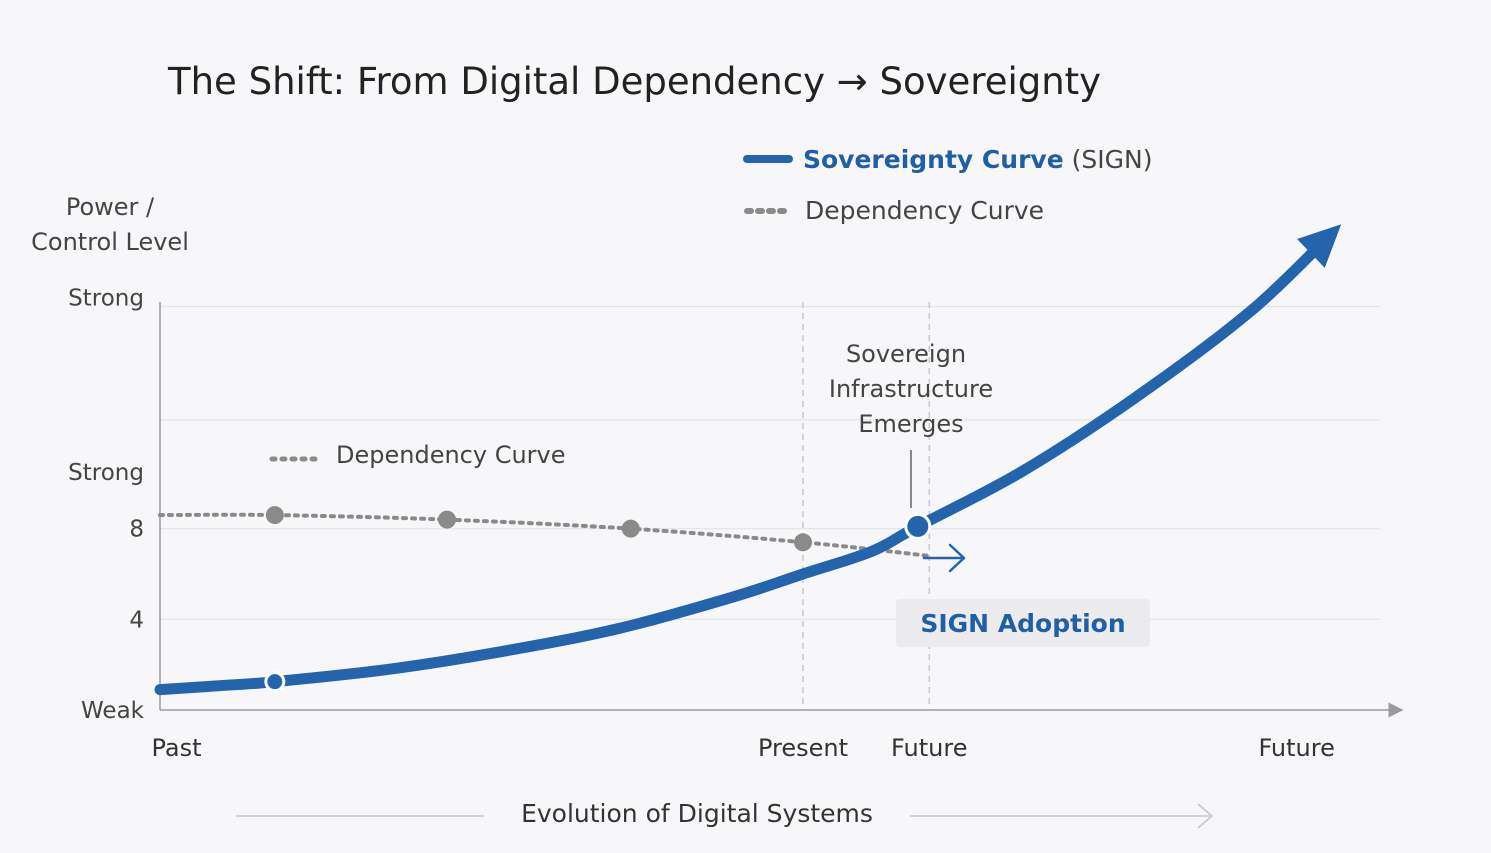 The width and height of the screenshot is (1491, 853). Describe the element at coordinates (106, 473) in the screenshot. I see `y-tick-label-3: Strong` at that location.